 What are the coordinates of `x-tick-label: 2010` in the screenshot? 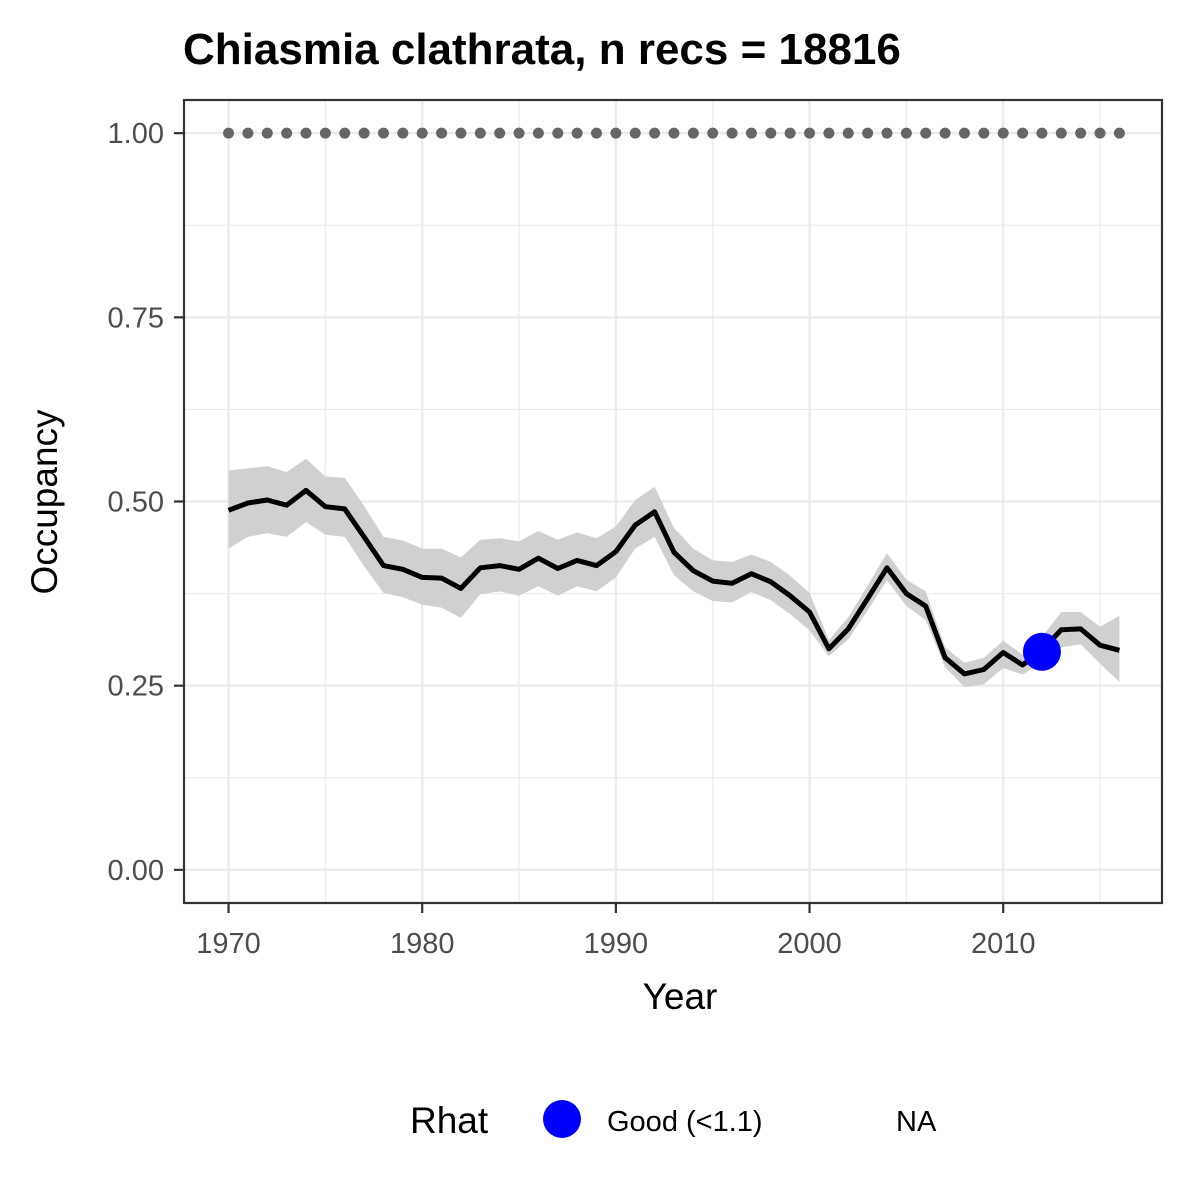 It's located at (1003, 944).